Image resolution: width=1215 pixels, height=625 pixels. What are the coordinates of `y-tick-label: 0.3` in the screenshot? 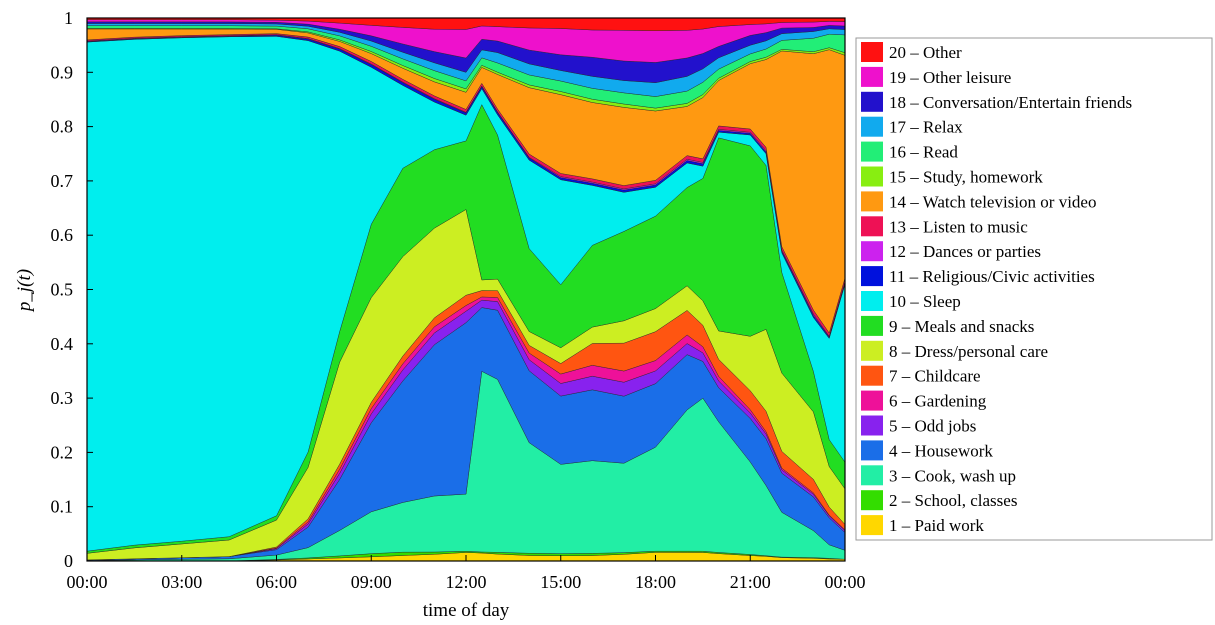 It's located at (62, 398).